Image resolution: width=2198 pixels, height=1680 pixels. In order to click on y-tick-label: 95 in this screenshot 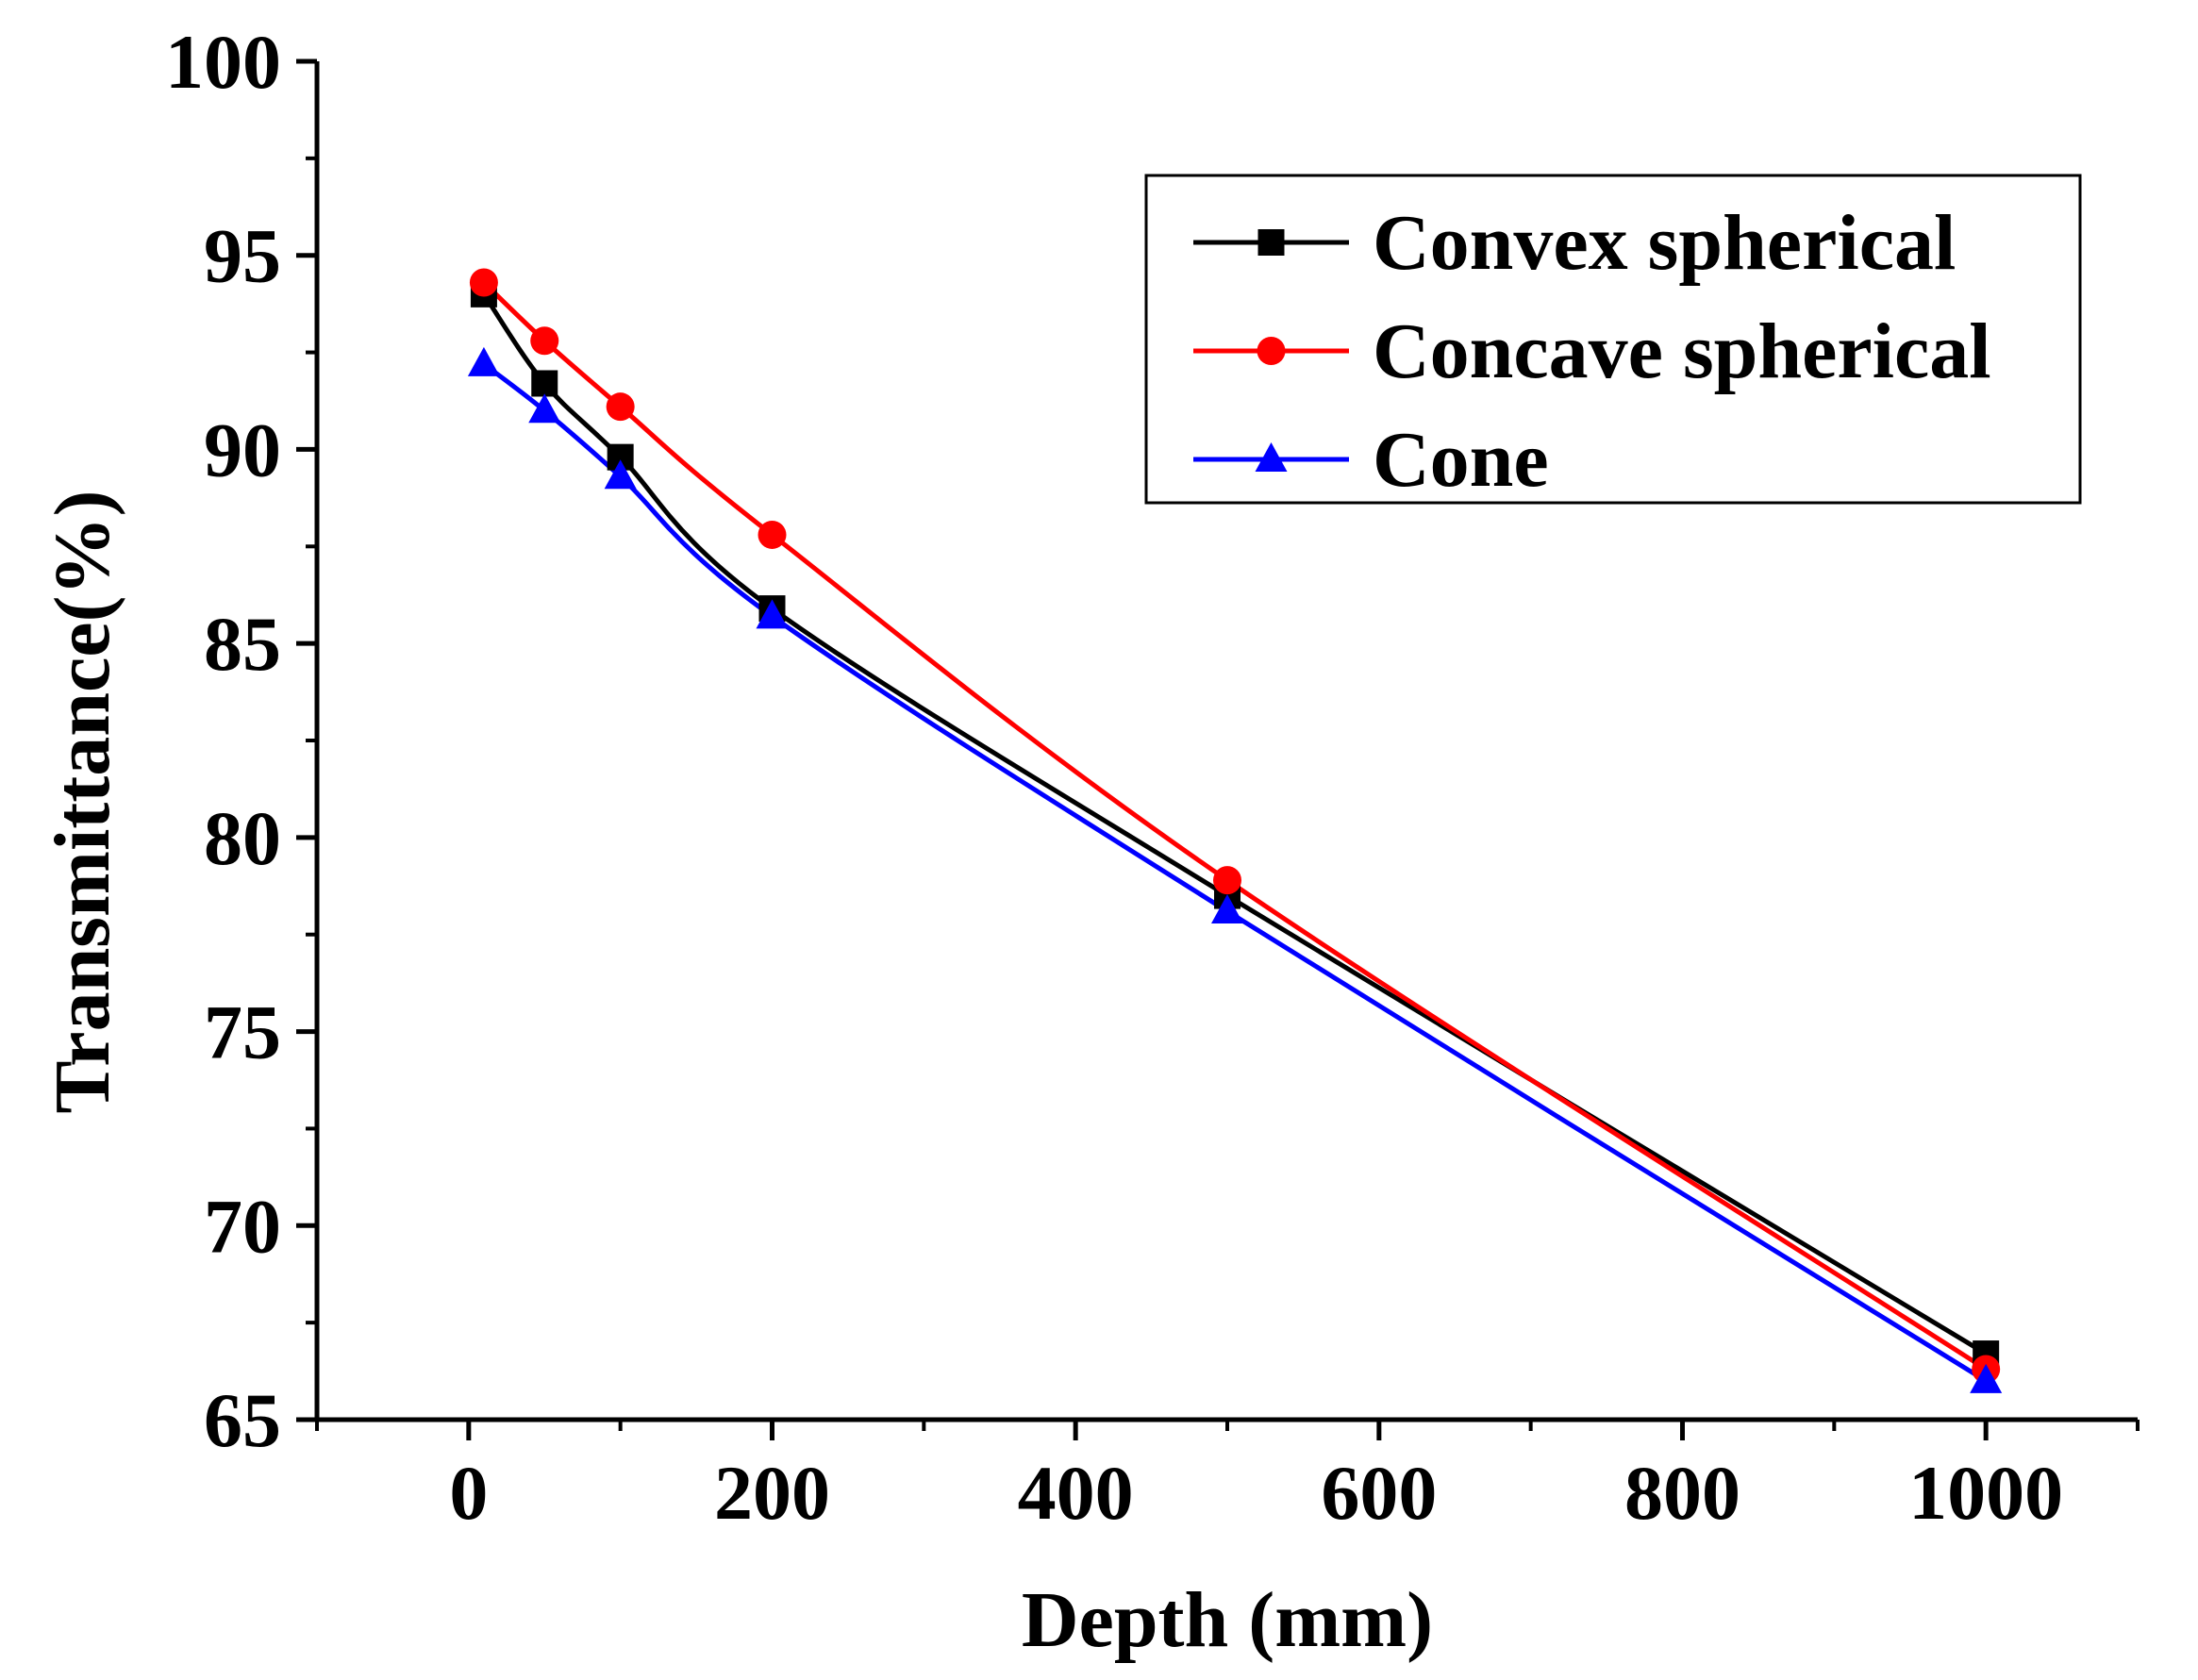, I will do `click(242, 256)`.